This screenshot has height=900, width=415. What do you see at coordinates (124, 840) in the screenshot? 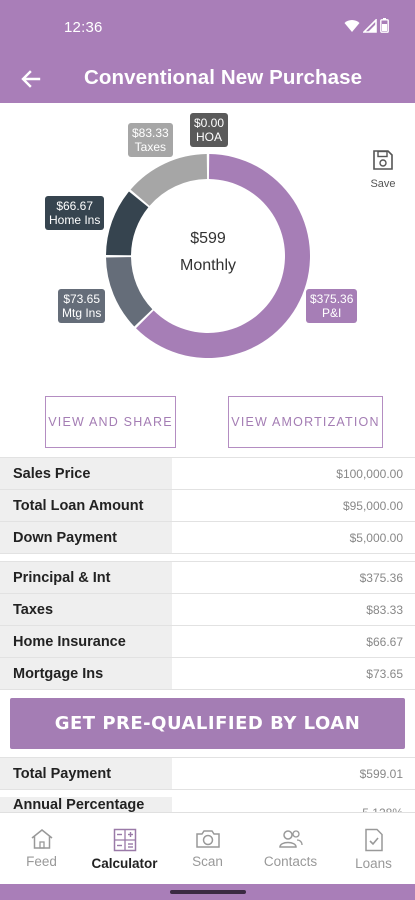
I see `calculator-icon` at bounding box center [124, 840].